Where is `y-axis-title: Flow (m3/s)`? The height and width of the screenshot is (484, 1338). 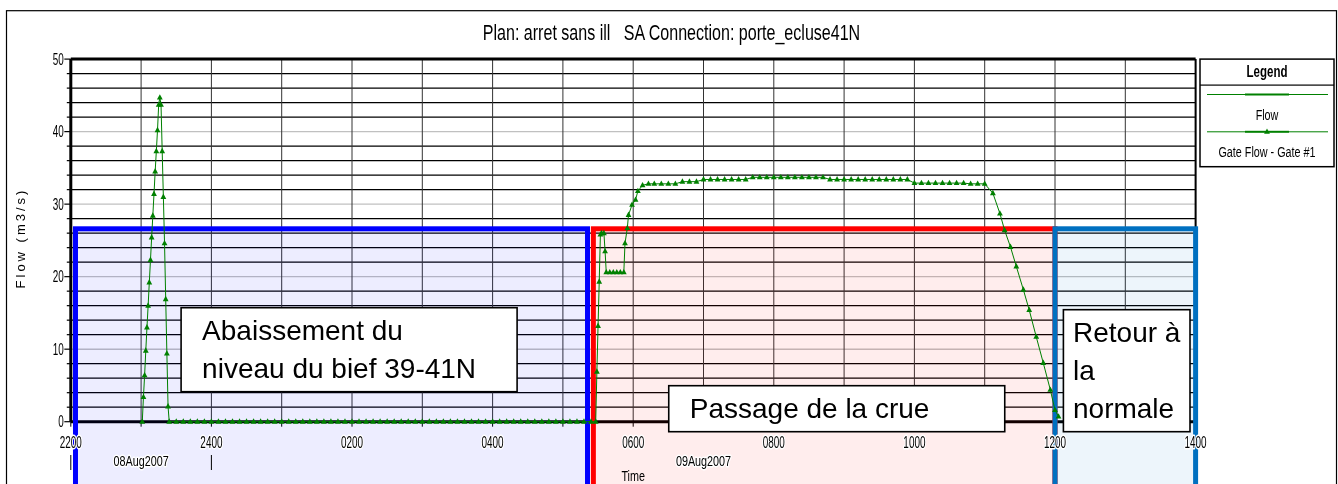
y-axis-title: Flow (m3/s) is located at coordinates (20, 238).